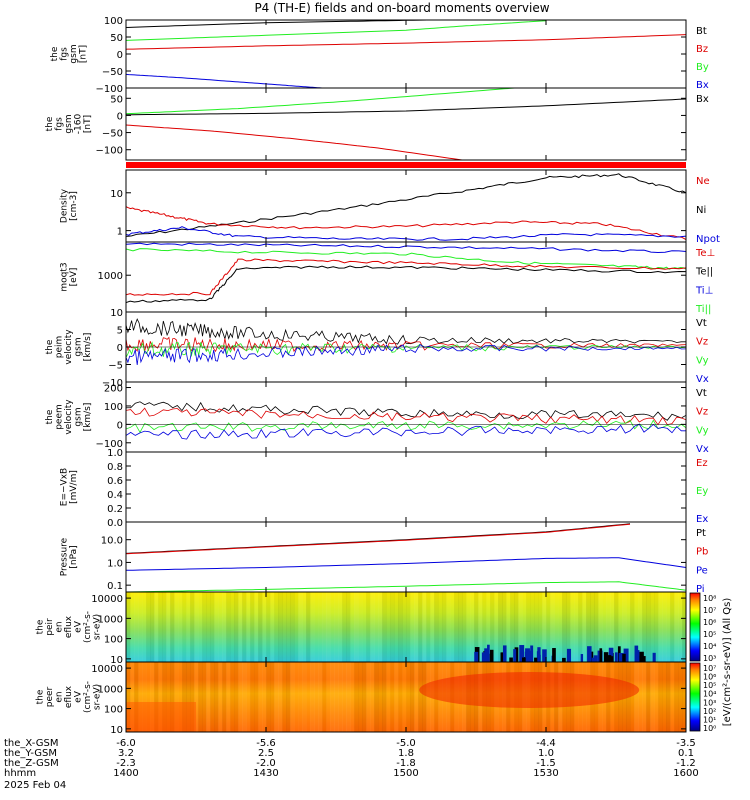 This screenshot has height=800, width=750. Describe the element at coordinates (79, 696) in the screenshot. I see `y-axis-label-line: eV` at that location.